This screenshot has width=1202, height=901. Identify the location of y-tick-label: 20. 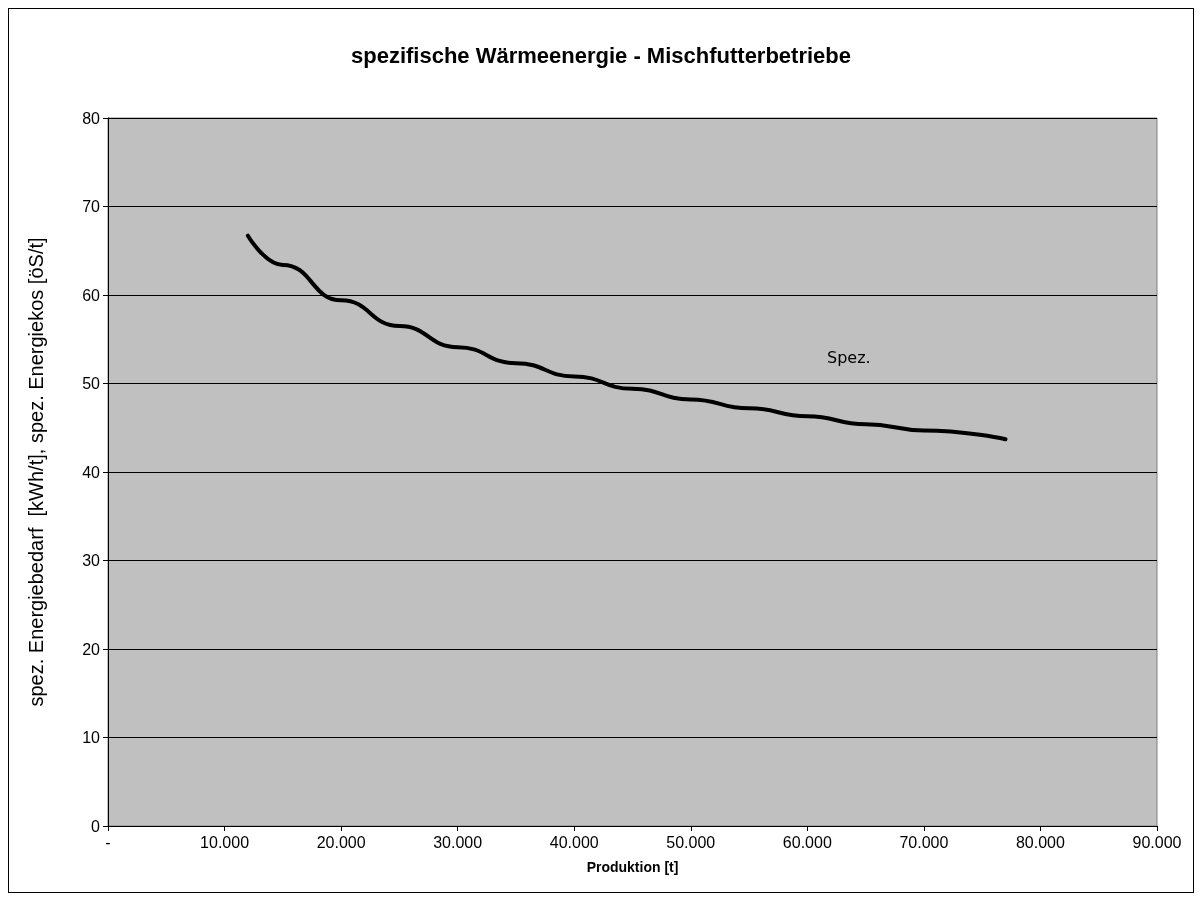
(91, 649).